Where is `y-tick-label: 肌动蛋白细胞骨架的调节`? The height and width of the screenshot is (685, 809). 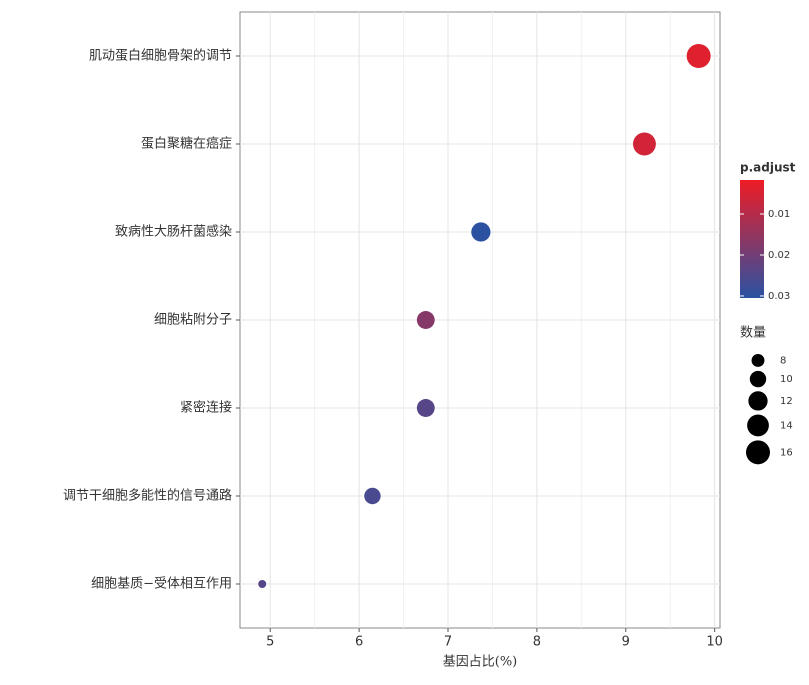
y-tick-label: 肌动蛋白细胞骨架的调节 is located at coordinates (160, 56).